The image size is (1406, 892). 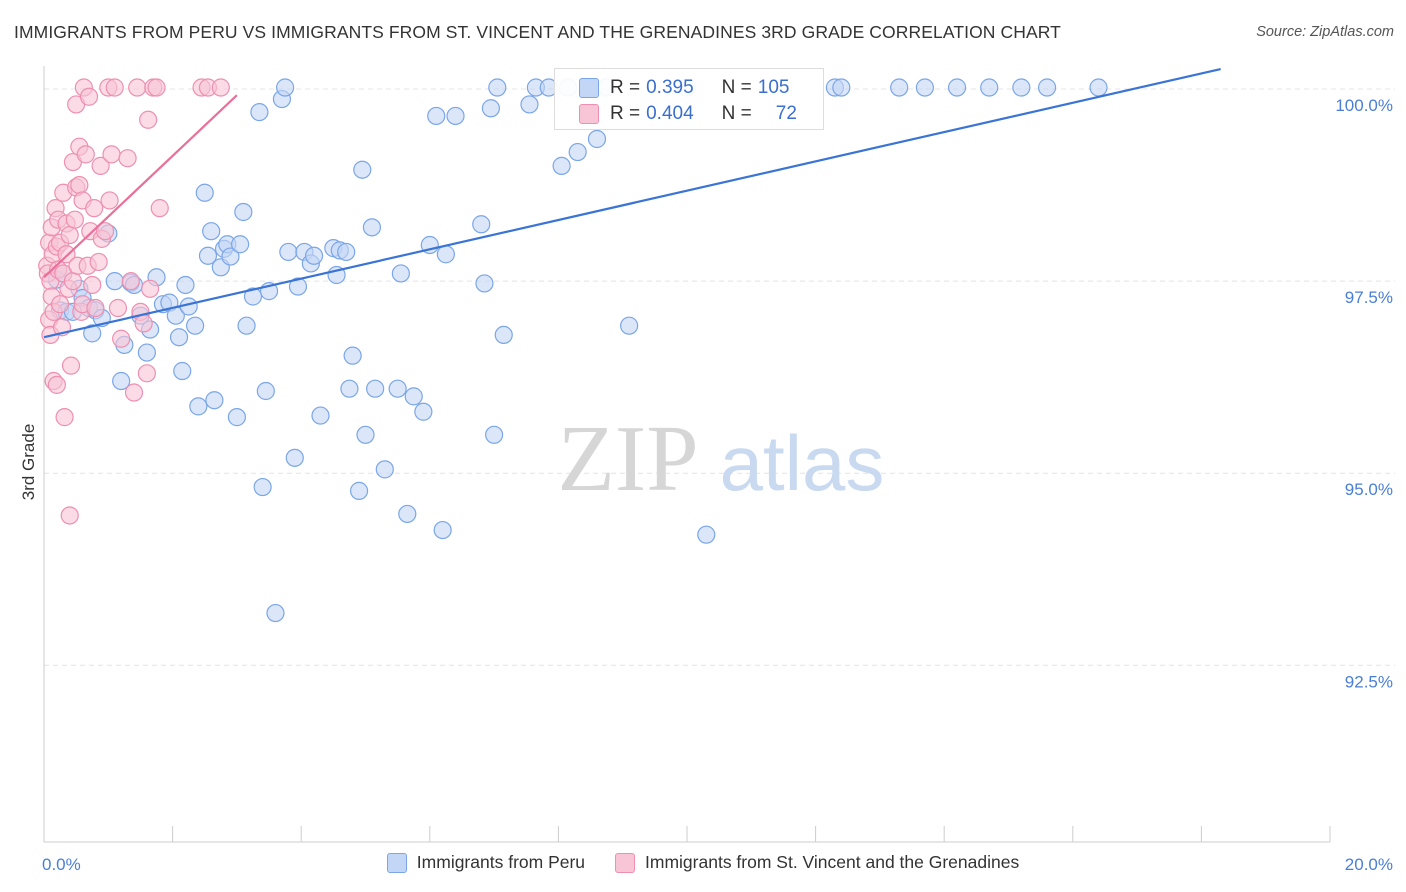 I want to click on legend-item-peru: Immigrants from Peru, so click(x=486, y=862).